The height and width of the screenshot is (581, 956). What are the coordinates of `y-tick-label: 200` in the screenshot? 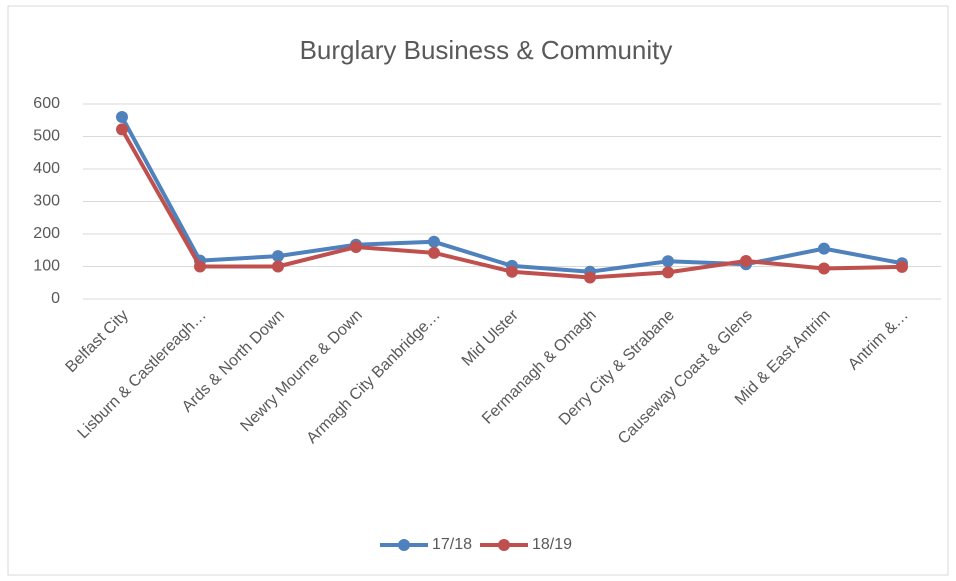 It's located at (46, 233).